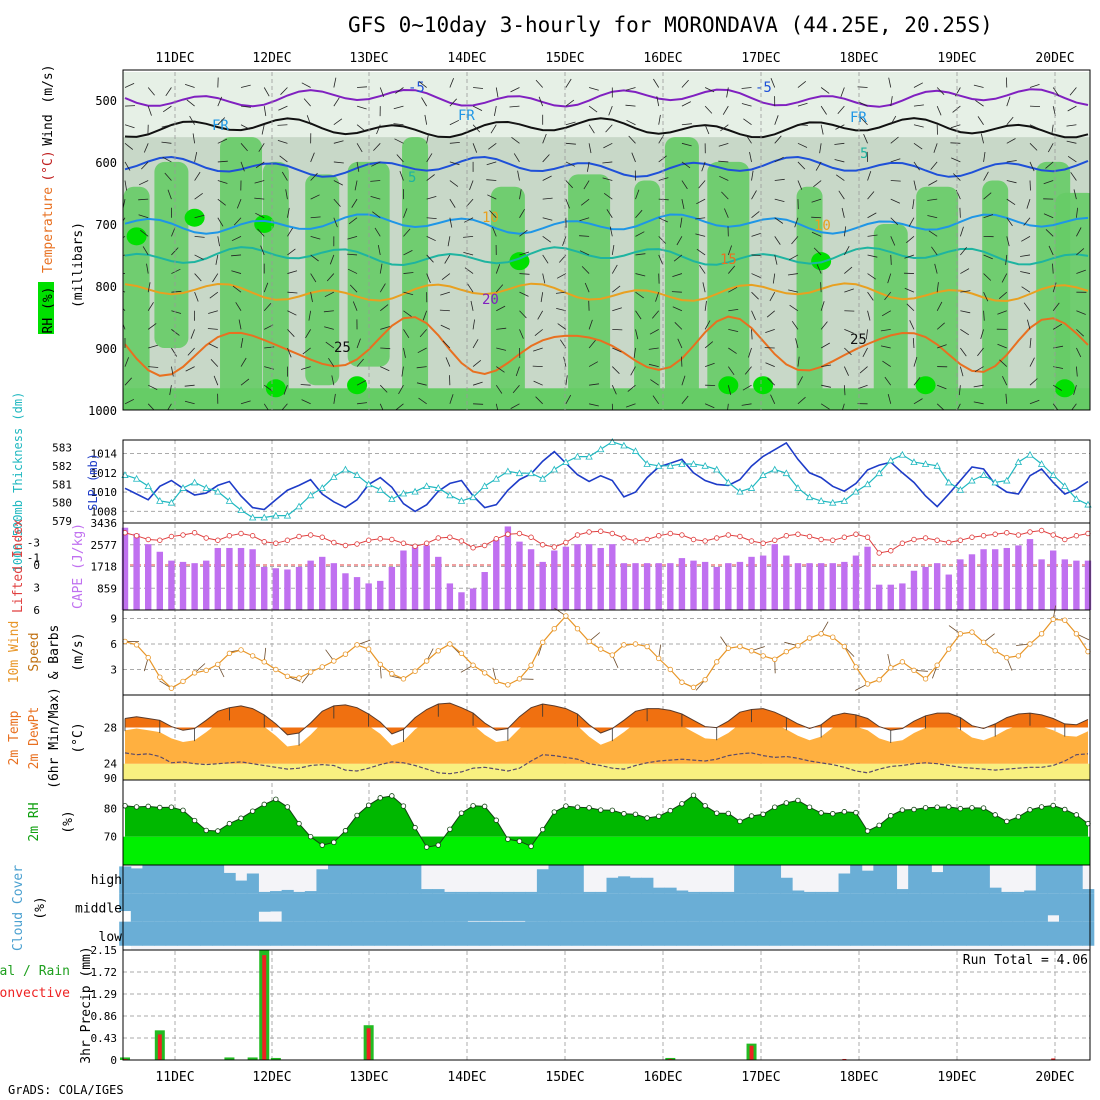 This screenshot has width=1100, height=1100. What do you see at coordinates (48, 165) in the screenshot?
I see `temperature-unit-label: (°C)` at bounding box center [48, 165].